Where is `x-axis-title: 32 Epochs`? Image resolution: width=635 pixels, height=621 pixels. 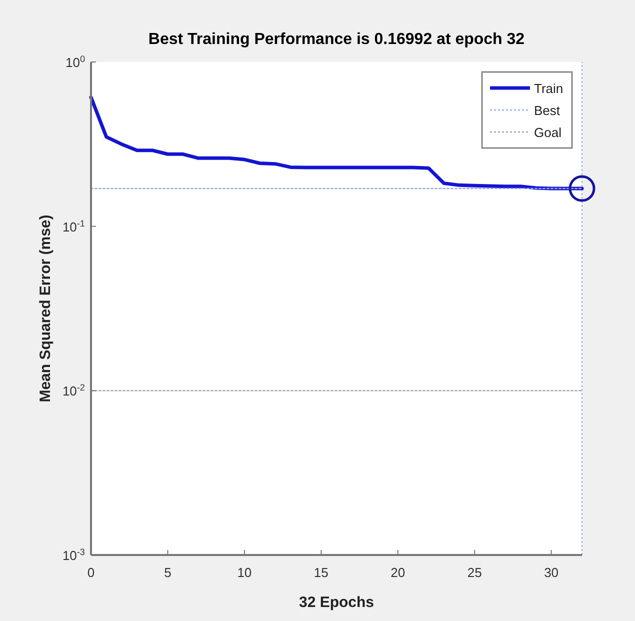
x-axis-title: 32 Epochs is located at coordinates (336, 602).